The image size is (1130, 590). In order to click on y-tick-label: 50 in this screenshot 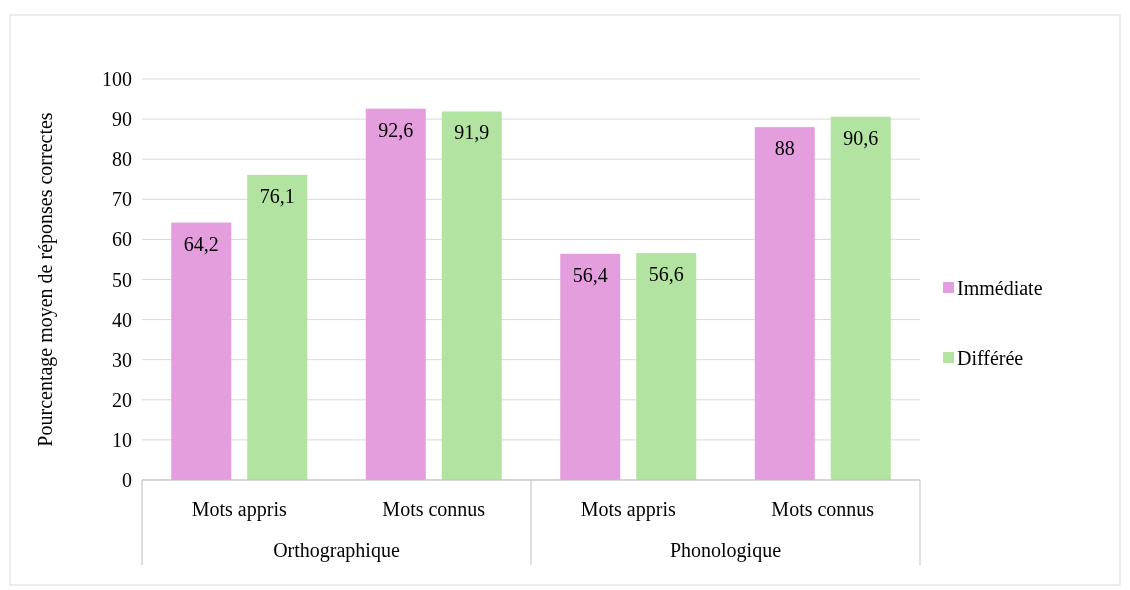, I will do `click(122, 279)`.